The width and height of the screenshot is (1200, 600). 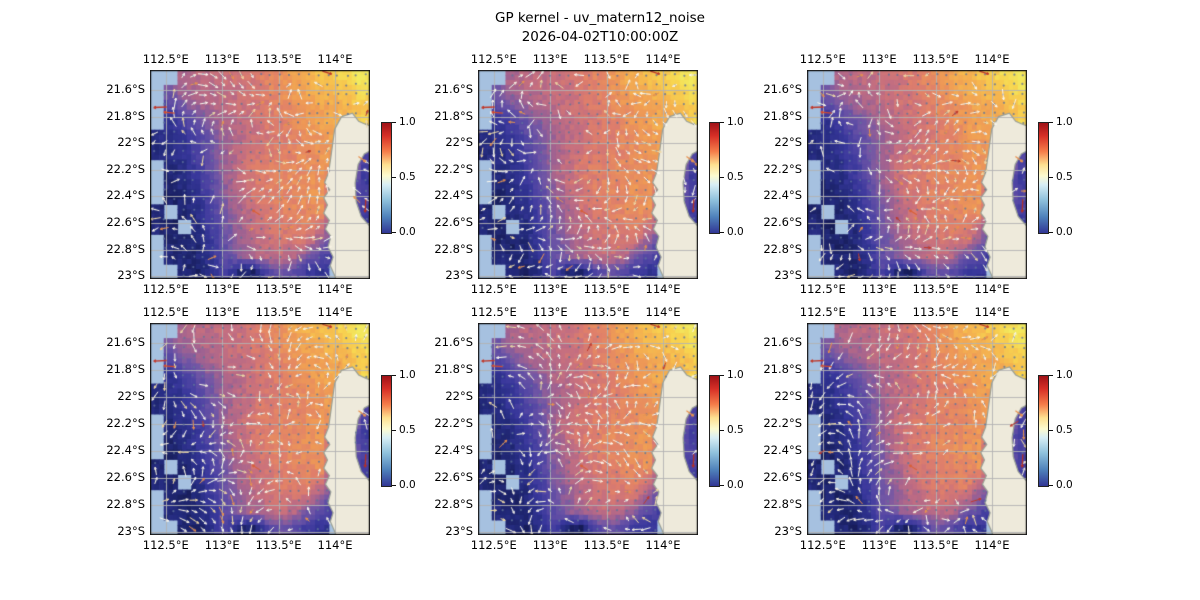 What do you see at coordinates (453, 88) in the screenshot?
I see `y-tick-label-1-0: 21.6°S` at bounding box center [453, 88].